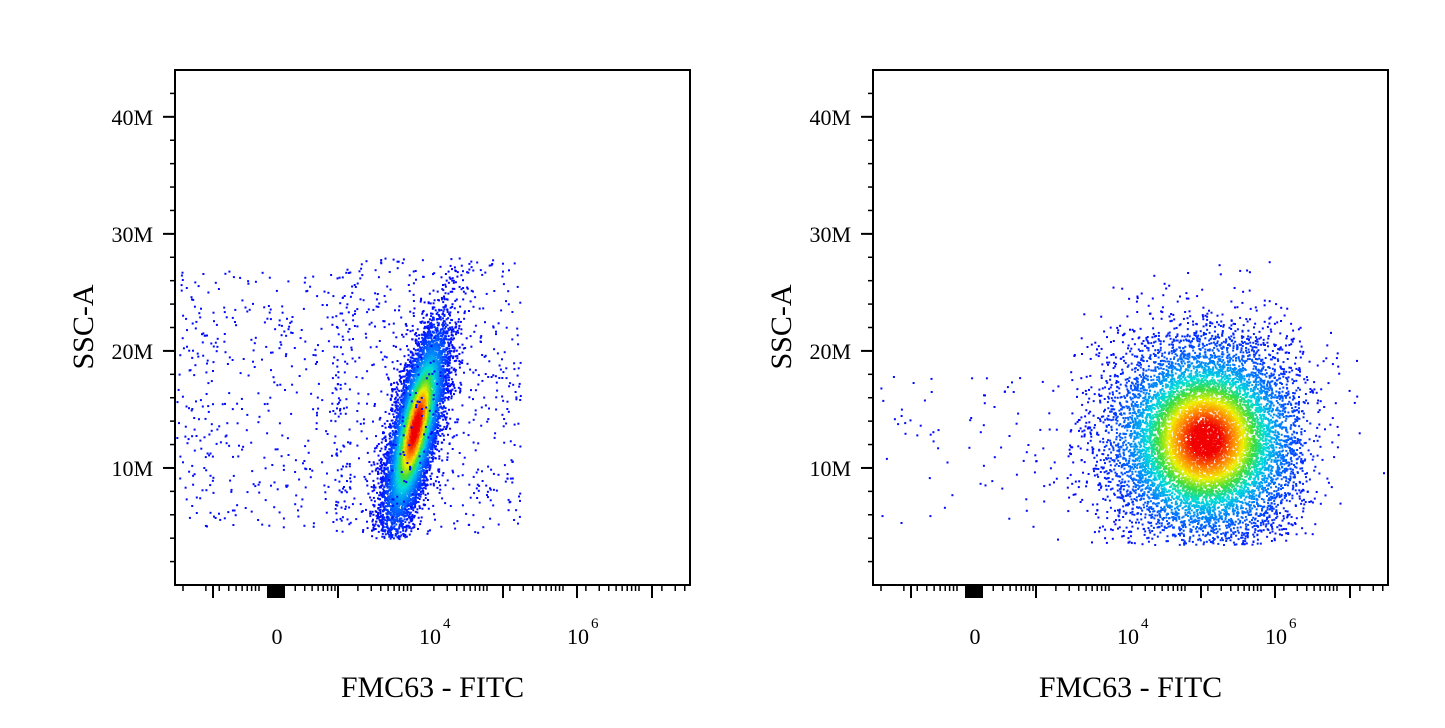 The image size is (1445, 728). What do you see at coordinates (447, 624) in the screenshot?
I see `x-tick-exponent: 4` at bounding box center [447, 624].